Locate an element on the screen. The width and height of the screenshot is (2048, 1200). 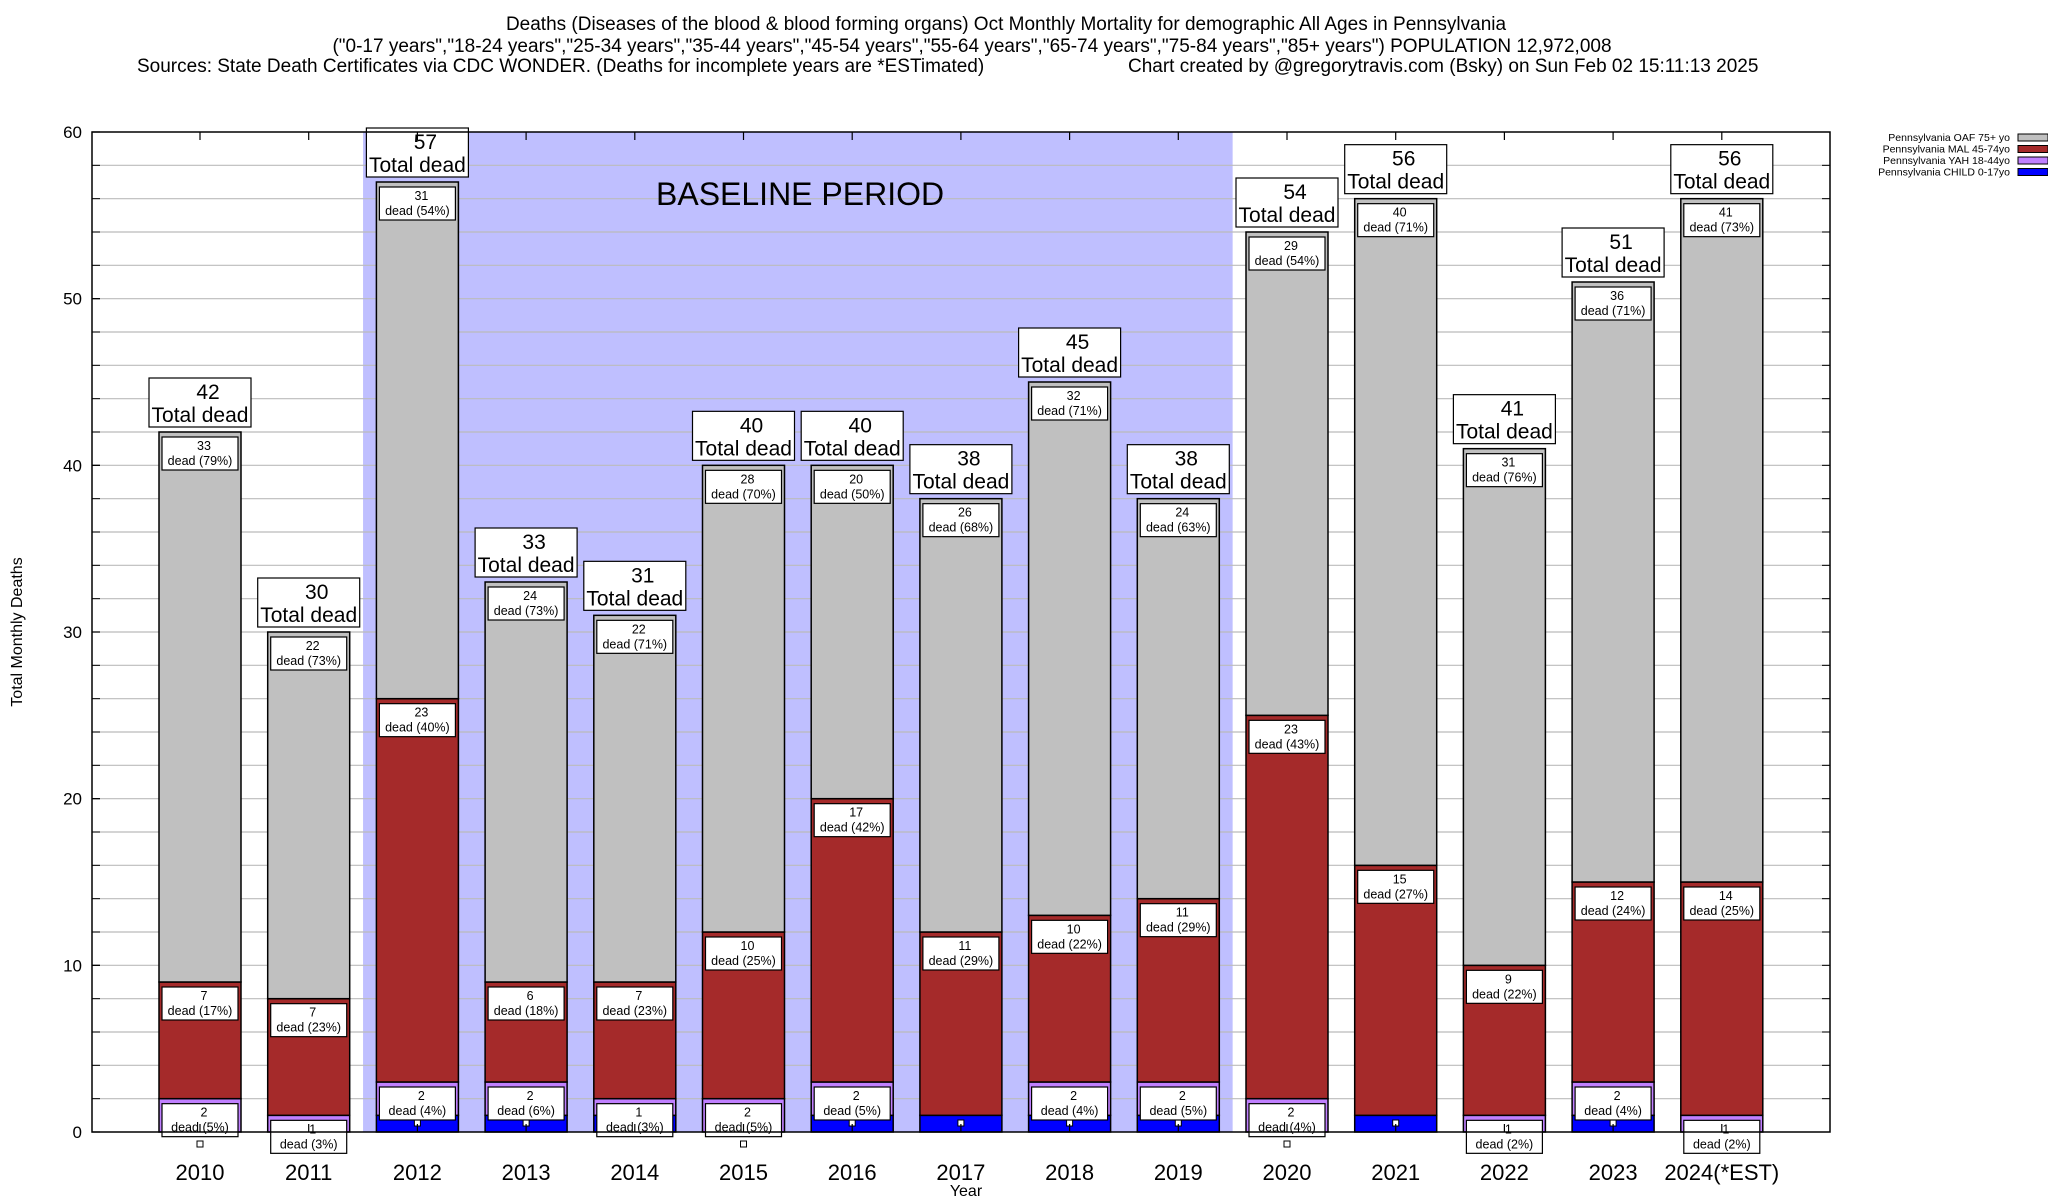
x-tick-label: 2014 is located at coordinates (634, 1172).